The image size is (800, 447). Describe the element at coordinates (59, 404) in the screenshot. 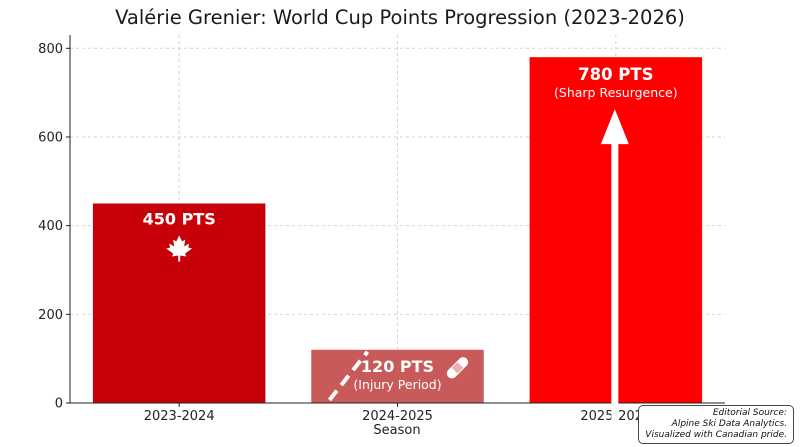

I see `y-tick-label: 0` at that location.